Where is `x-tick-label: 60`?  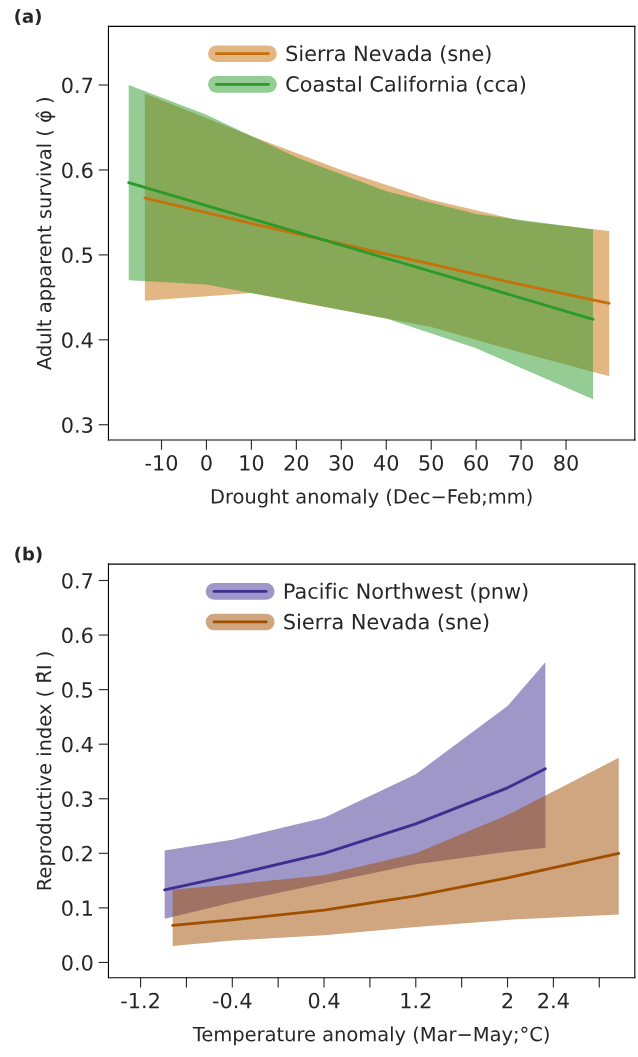
x-tick-label: 60 is located at coordinates (476, 462).